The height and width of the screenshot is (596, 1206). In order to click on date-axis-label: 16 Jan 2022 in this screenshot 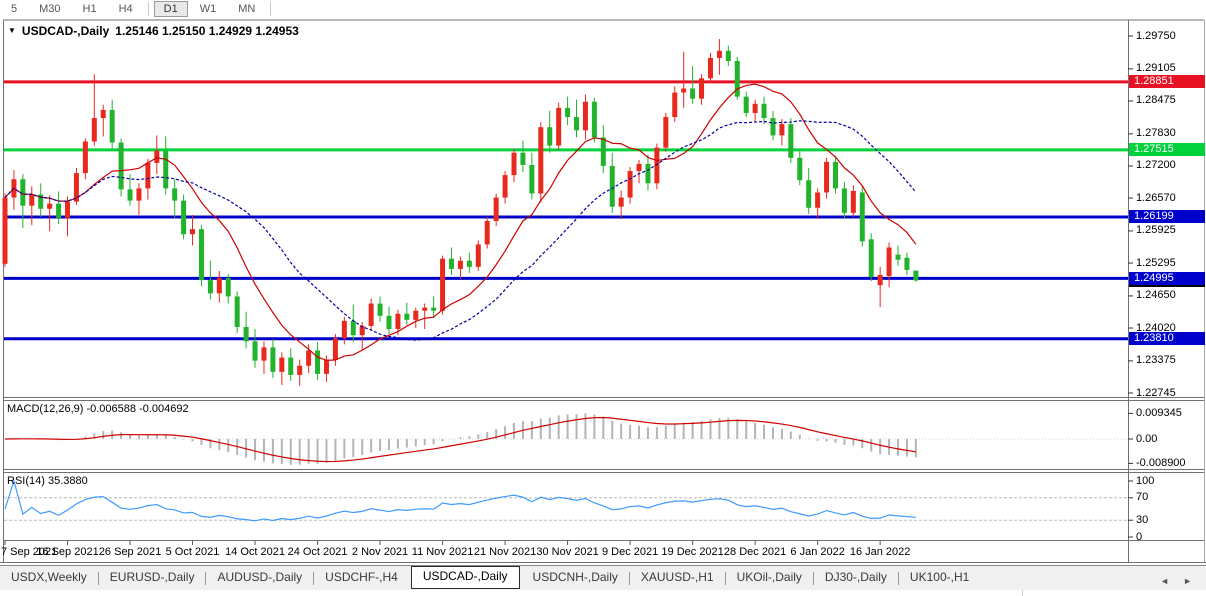, I will do `click(880, 552)`.